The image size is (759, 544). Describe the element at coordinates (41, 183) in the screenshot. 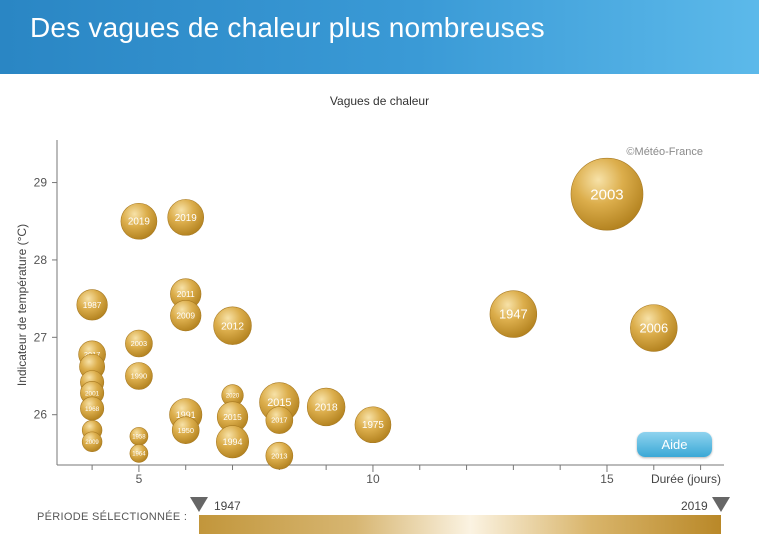

I see `y-tick-label: 29` at that location.